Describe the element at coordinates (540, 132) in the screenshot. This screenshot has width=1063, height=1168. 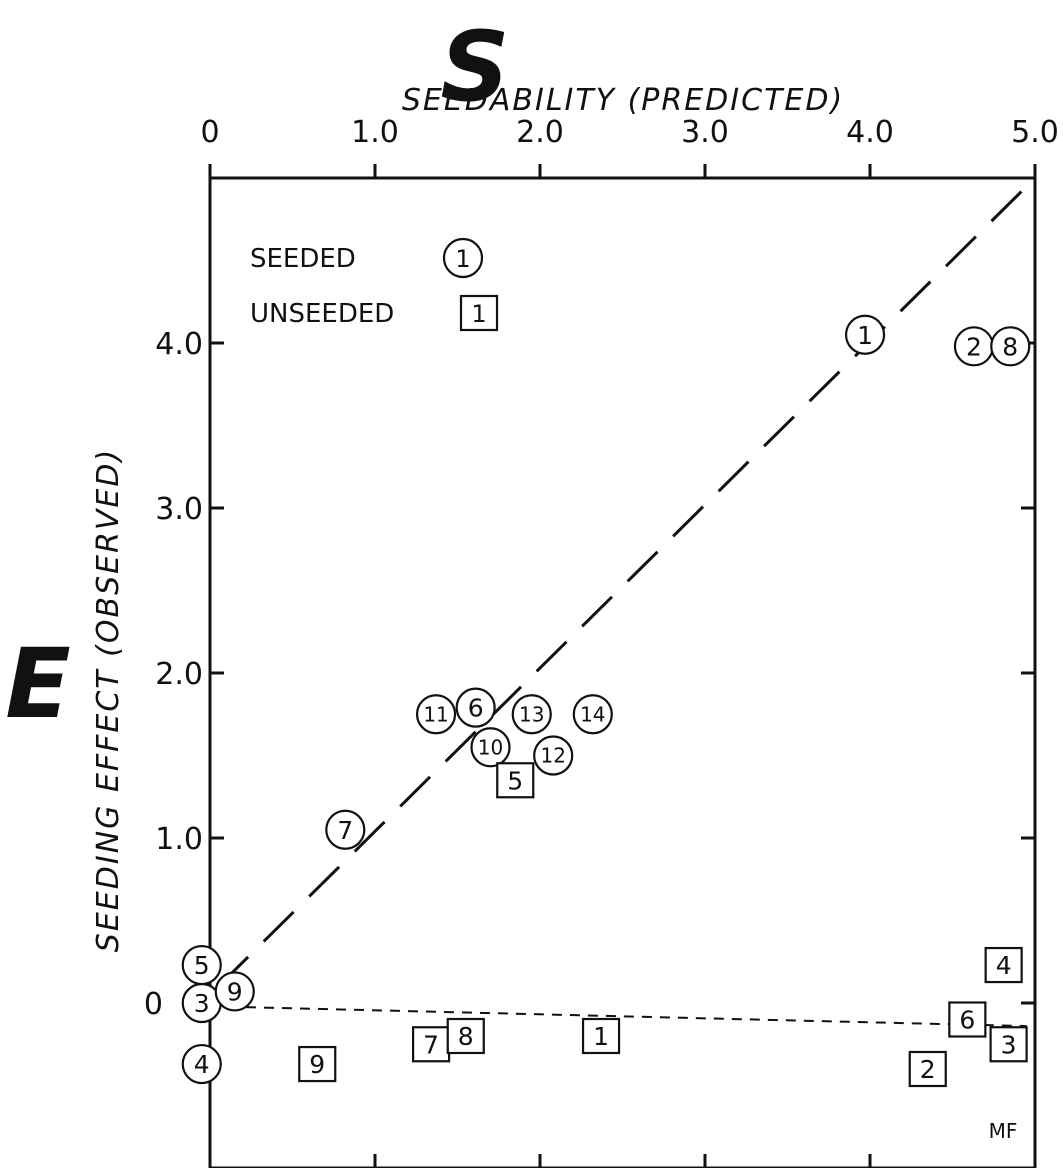
I see `x-tick-label: 2.0` at that location.